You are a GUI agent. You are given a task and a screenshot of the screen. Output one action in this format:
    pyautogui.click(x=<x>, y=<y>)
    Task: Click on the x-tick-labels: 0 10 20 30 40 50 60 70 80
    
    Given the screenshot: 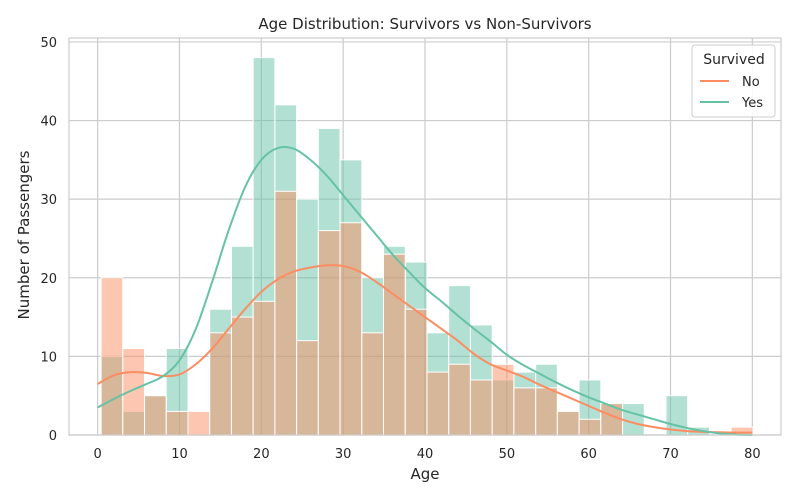 What is the action you would take?
    pyautogui.click(x=427, y=454)
    